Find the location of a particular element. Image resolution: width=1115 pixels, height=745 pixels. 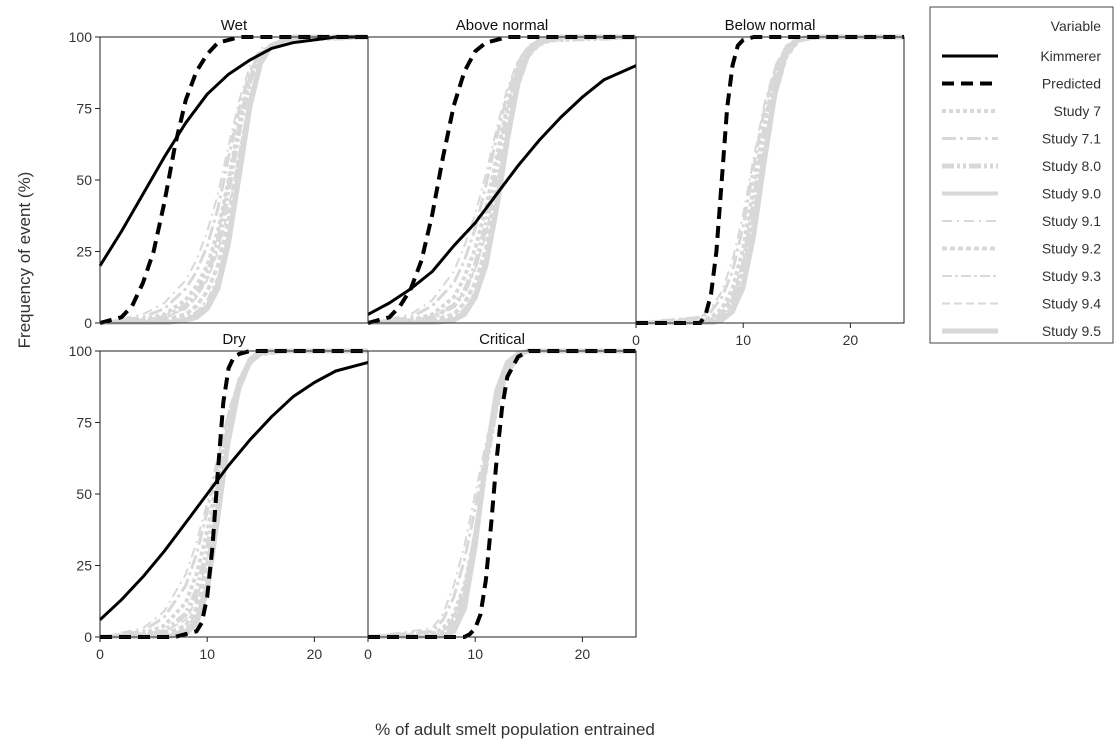

legend-label: Study 9.2 is located at coordinates (1071, 249).